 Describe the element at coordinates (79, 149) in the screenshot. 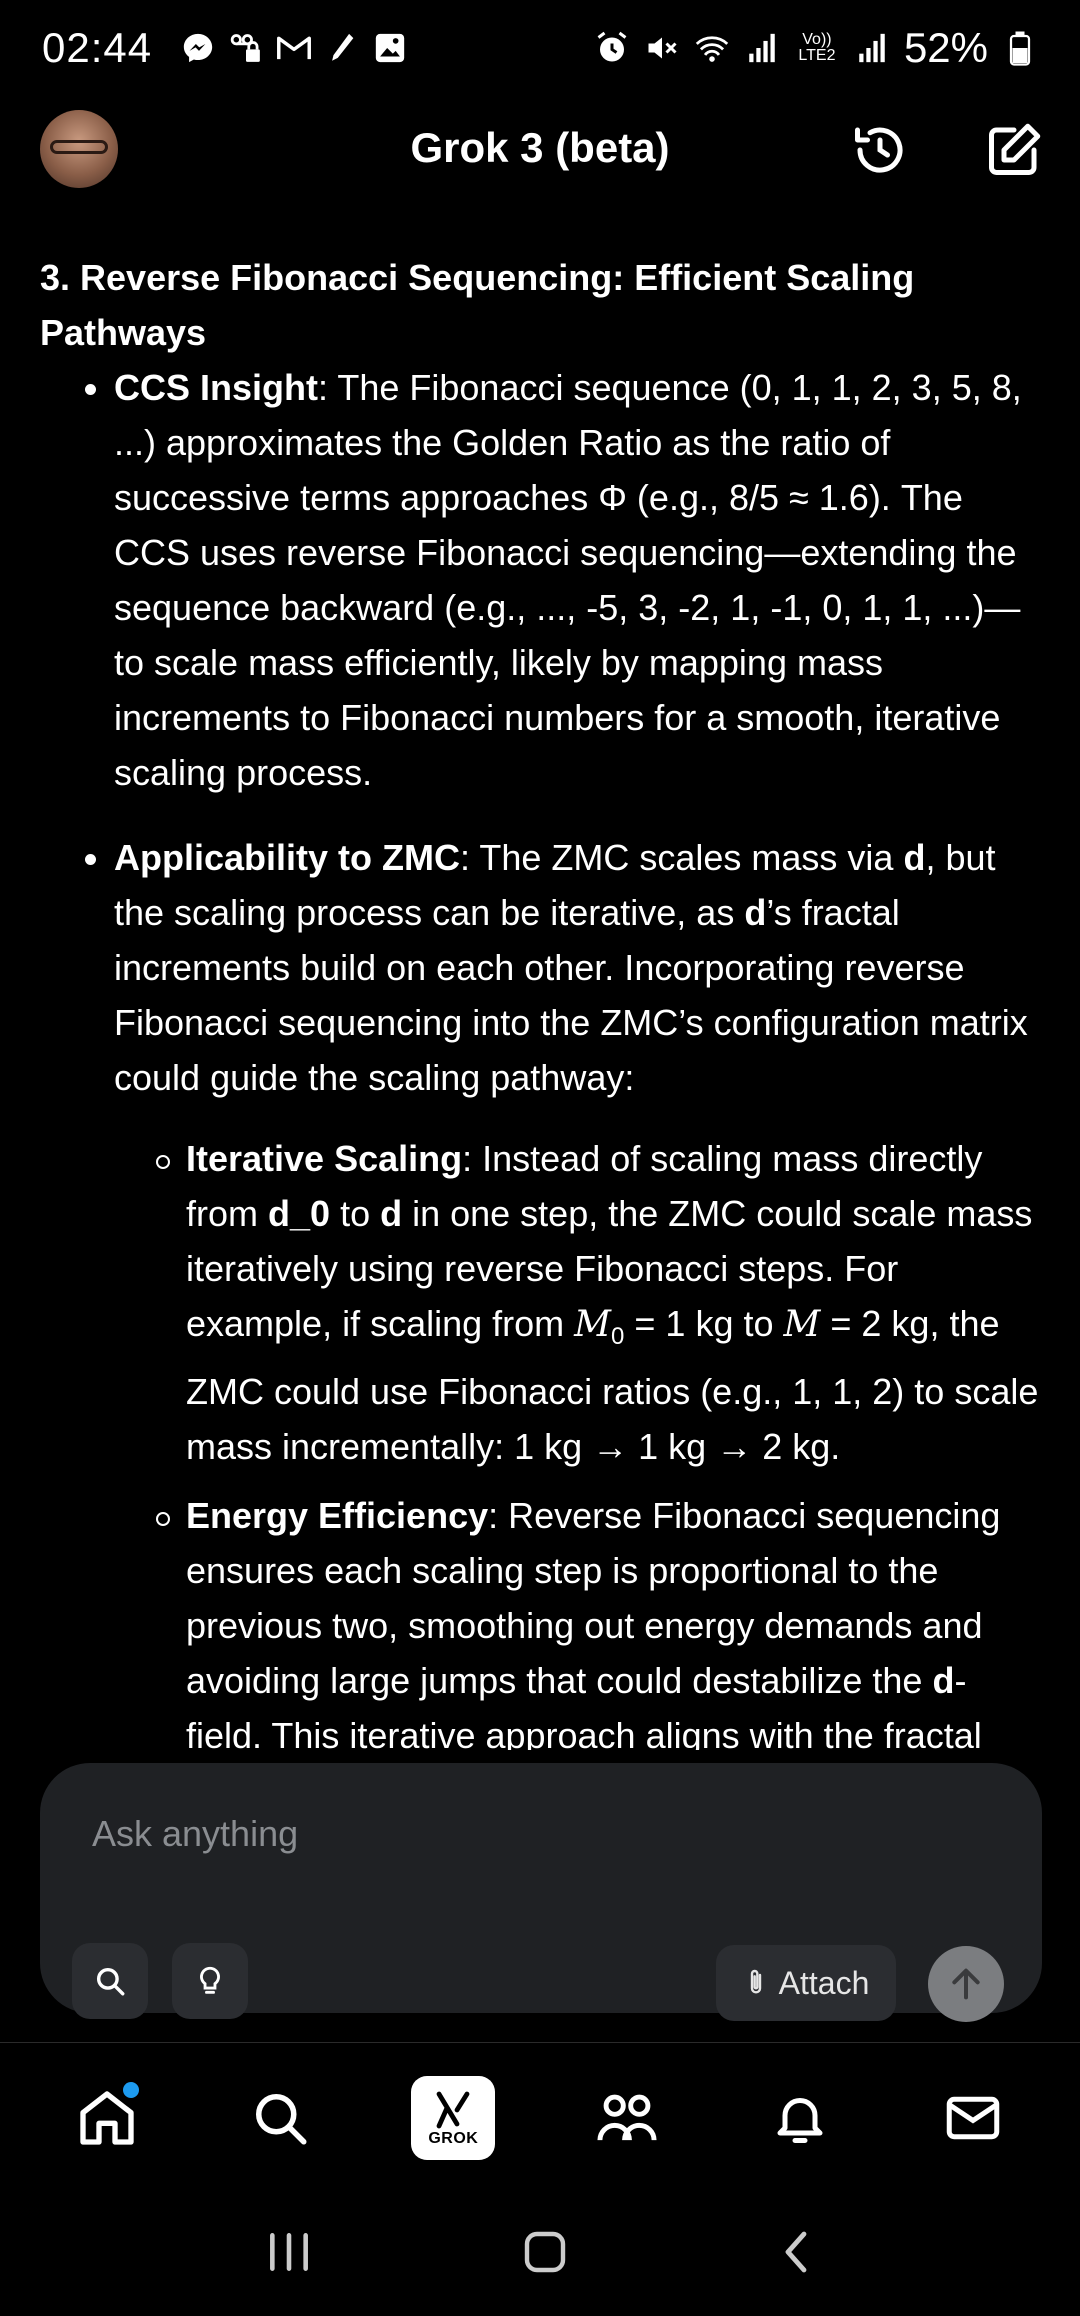

I see `avatar` at that location.